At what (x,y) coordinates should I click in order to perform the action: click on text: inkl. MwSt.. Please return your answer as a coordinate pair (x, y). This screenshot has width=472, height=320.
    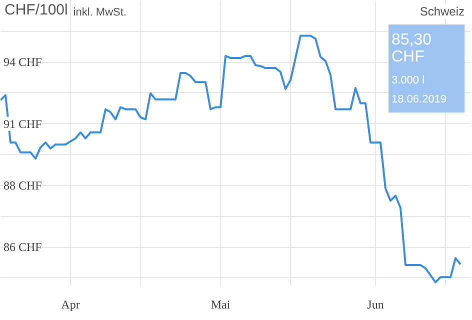
    Looking at the image, I should click on (99, 12).